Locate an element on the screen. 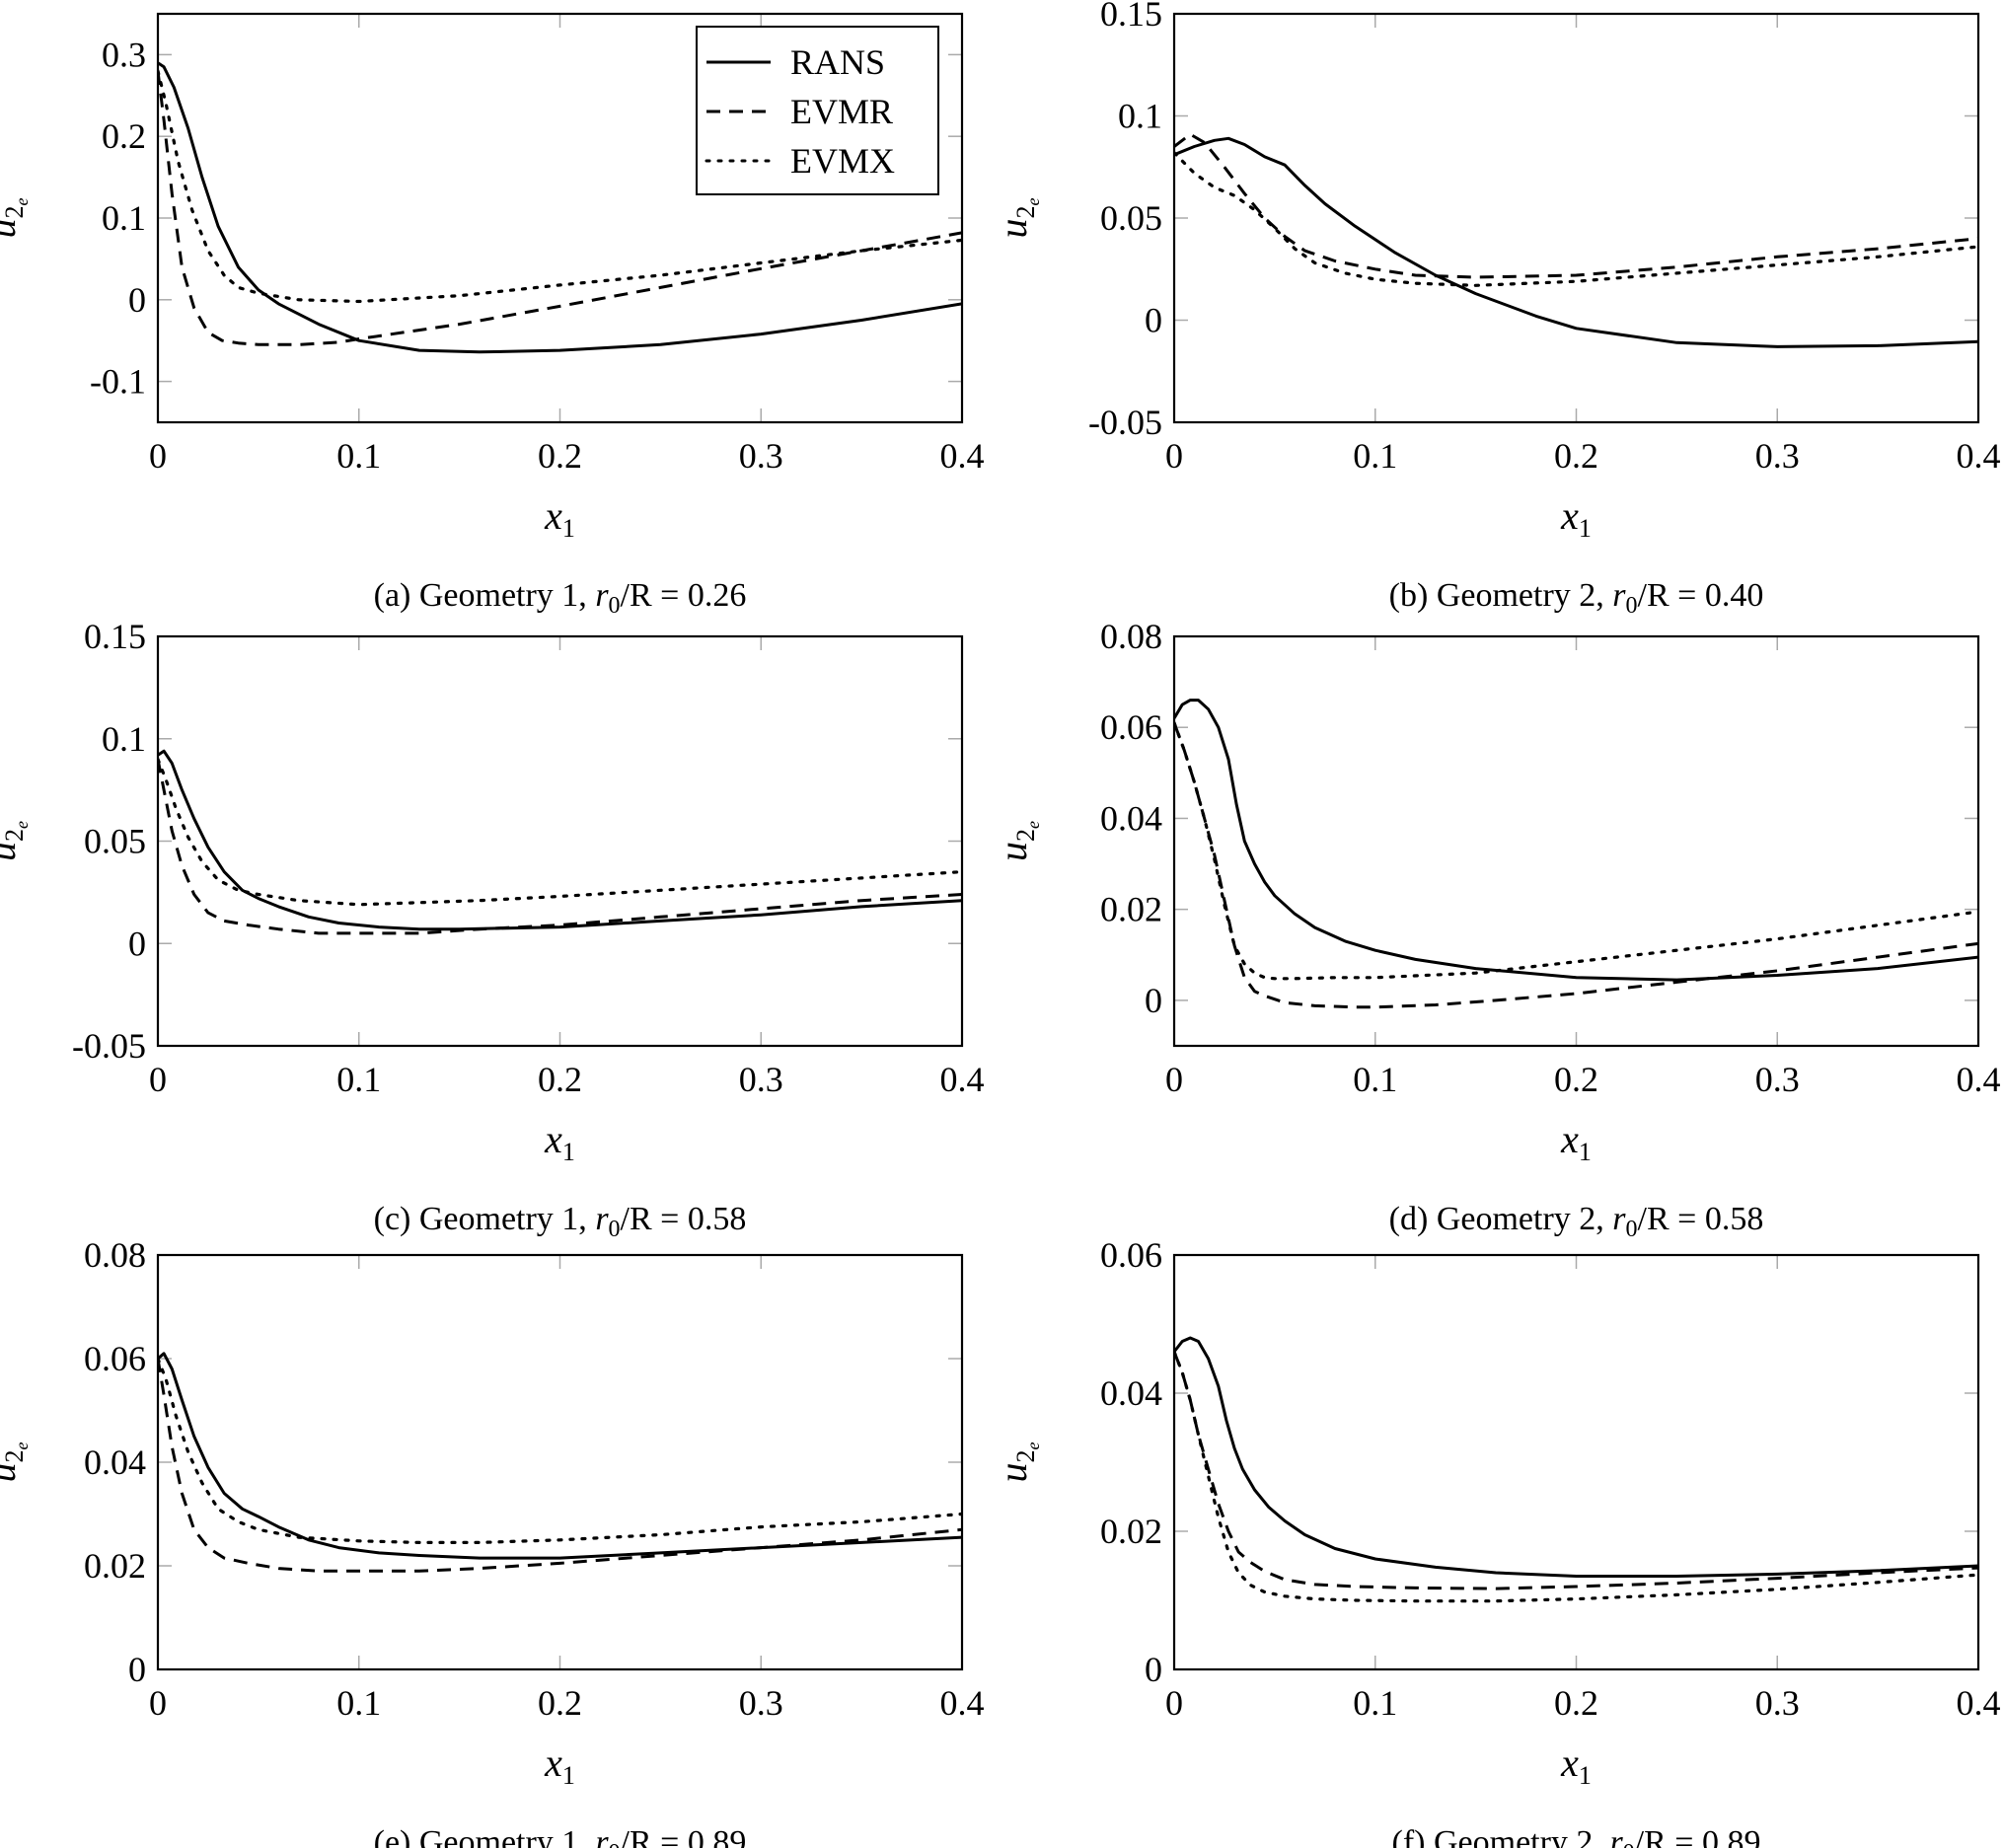 Image resolution: width=2004 pixels, height=1848 pixels. panel-caption: (a) Geometry 1, r0/R = 0.26 is located at coordinates (560, 598).